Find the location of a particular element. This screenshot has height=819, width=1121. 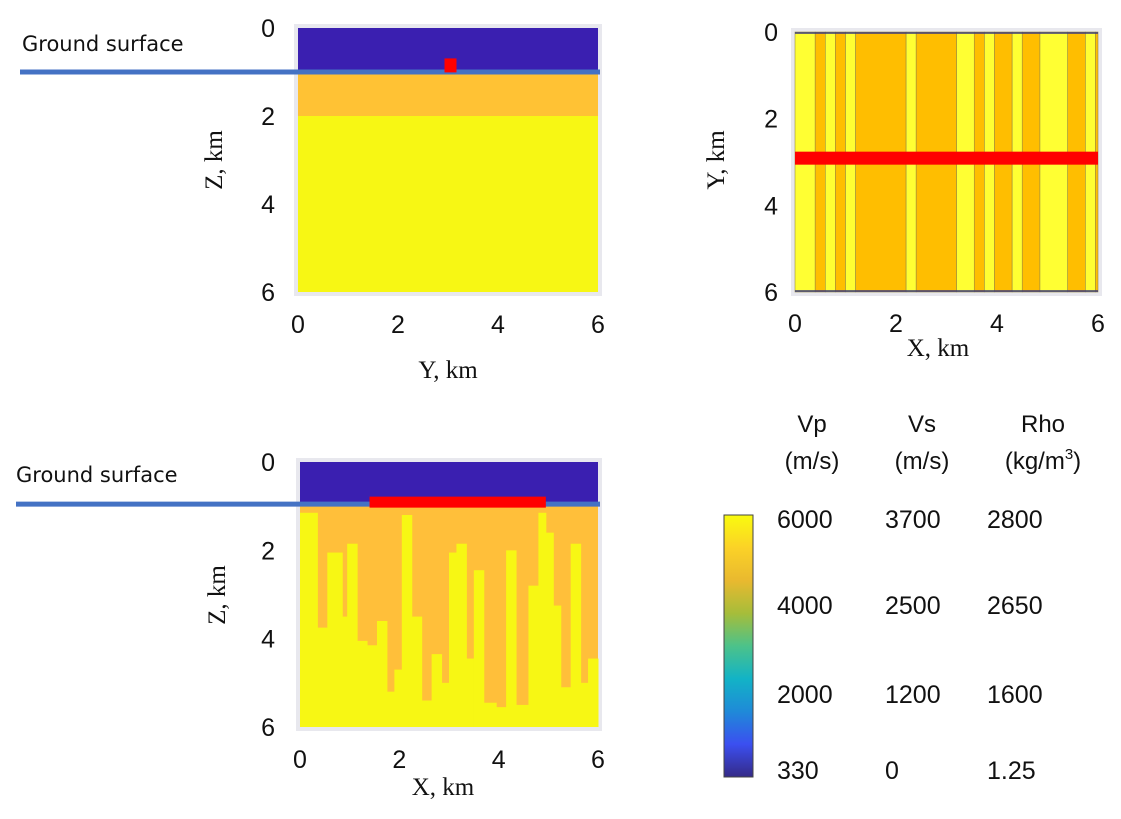

colorbar is located at coordinates (738, 646).